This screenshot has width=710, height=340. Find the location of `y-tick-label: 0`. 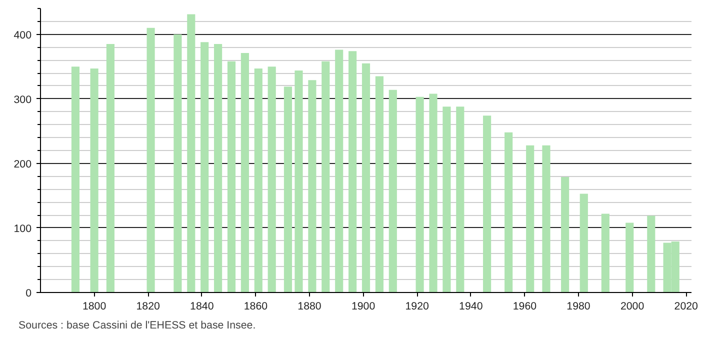

y-tick-label: 0 is located at coordinates (29, 294).